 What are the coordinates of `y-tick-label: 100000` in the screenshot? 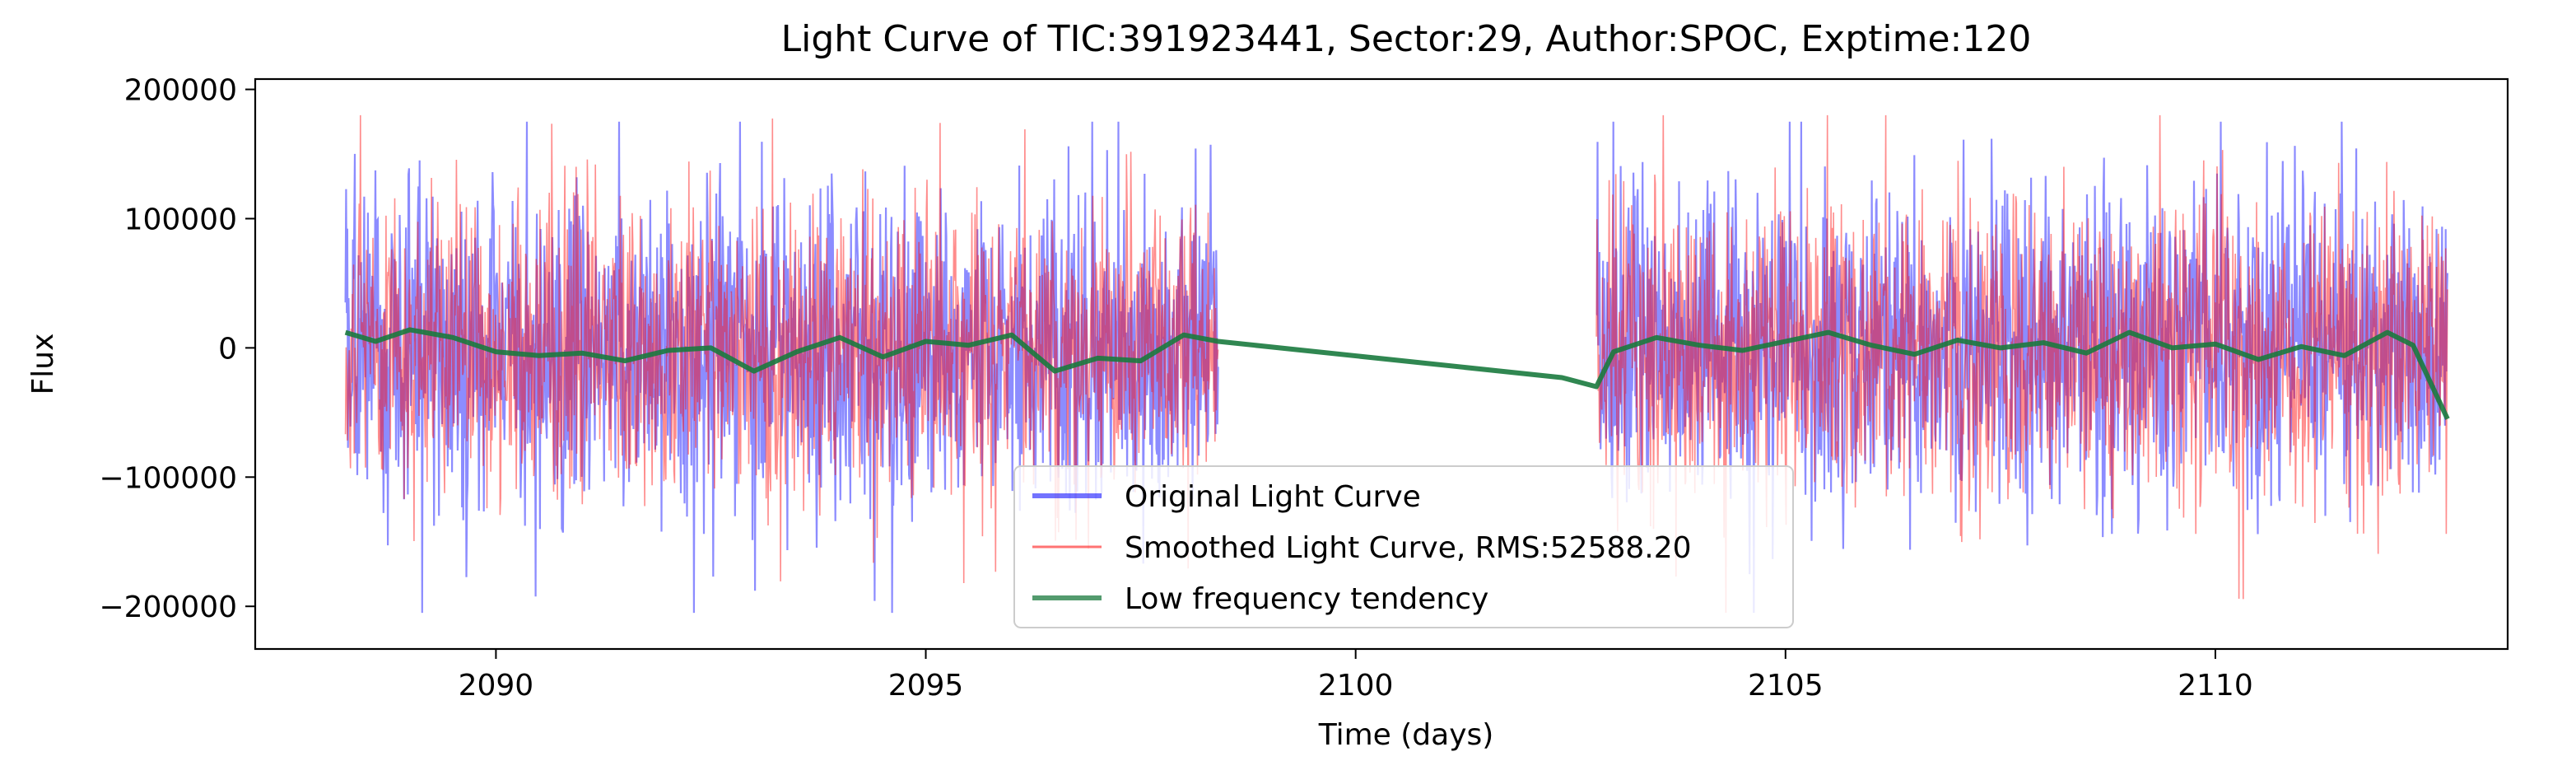 It's located at (180, 219).